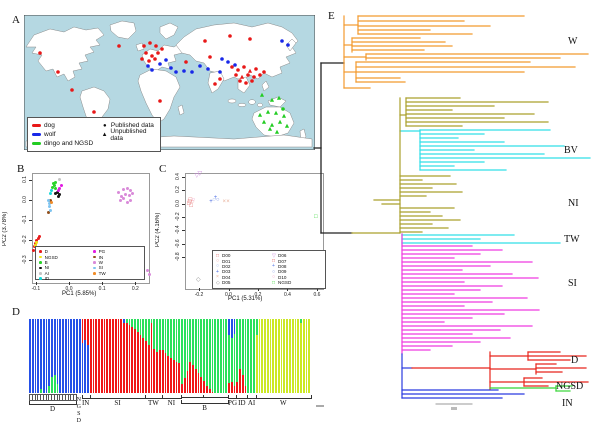 The height and width of the screenshot is (430, 600). What do you see at coordinates (63, 273) in the screenshot?
I see `legend-item: AI` at bounding box center [63, 273].